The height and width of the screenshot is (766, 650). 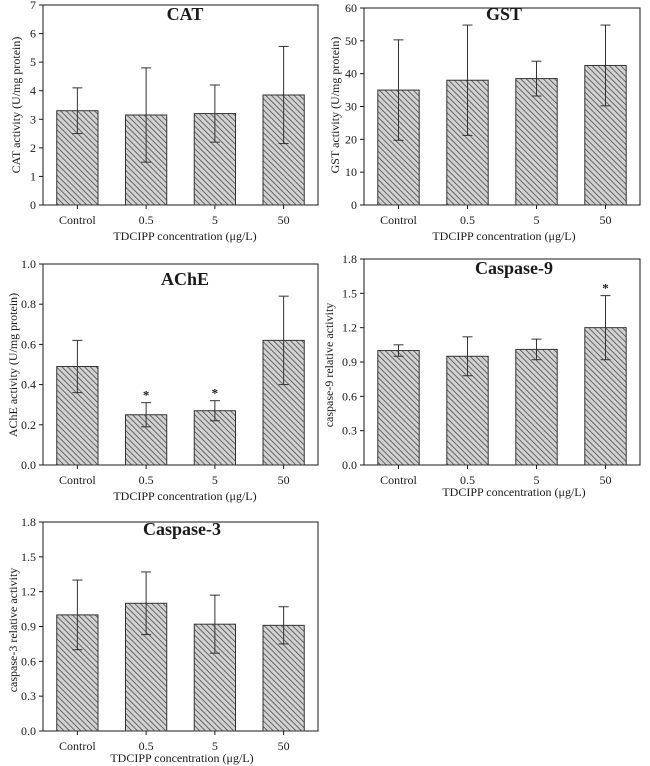 I want to click on y-tick-label: 60, so click(x=351, y=8).